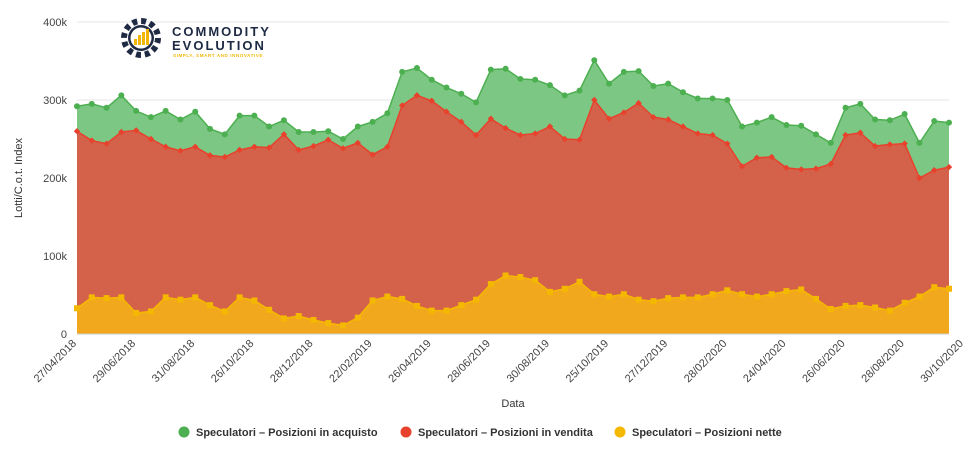 The width and height of the screenshot is (970, 458). I want to click on legend-item-vendita: Speculatori – Posizioni in vendita, so click(497, 433).